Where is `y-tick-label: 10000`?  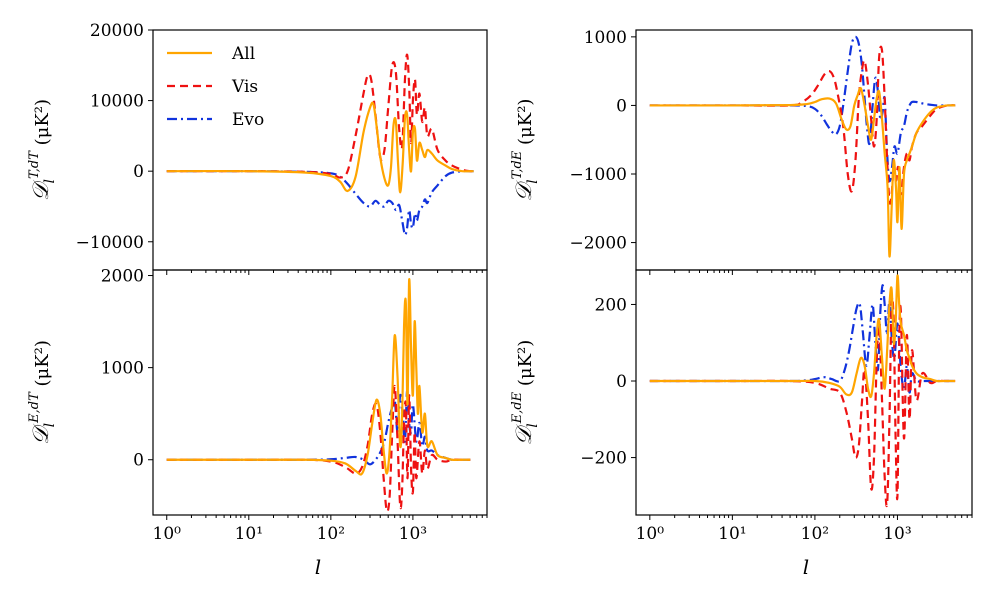 y-tick-label: 10000 is located at coordinates (117, 102).